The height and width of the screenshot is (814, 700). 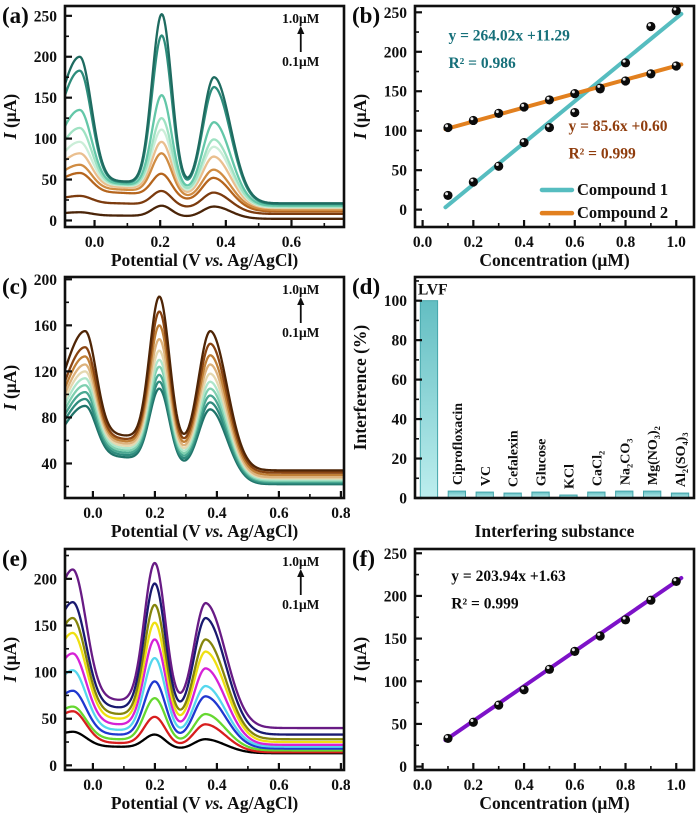 I want to click on panel-c-letter: (c), so click(x=15, y=286).